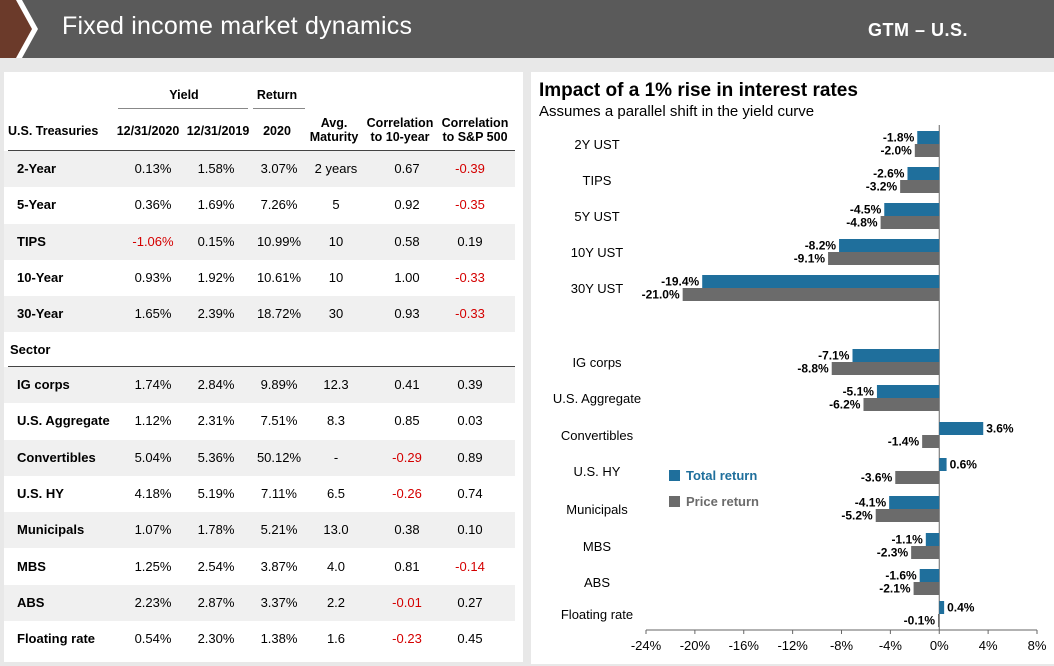 Image resolution: width=1054 pixels, height=666 pixels. I want to click on table-row: TIPS -1.06% 0.15% 10.99% 10 0.58 0.19, so click(259, 241).